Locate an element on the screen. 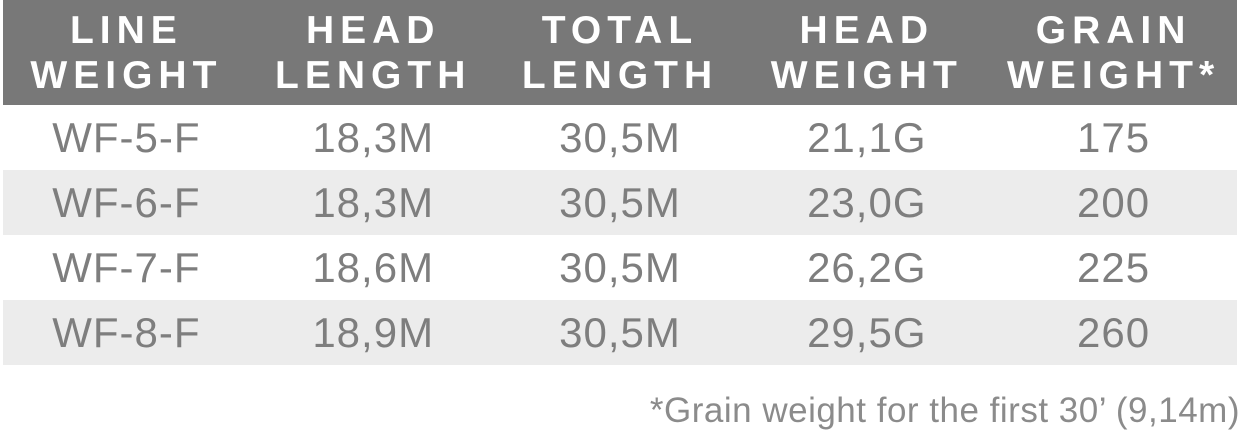  table-row-wf5: WF-5-F 18,3M 30,5M 21,1G 175 is located at coordinates (620, 137).